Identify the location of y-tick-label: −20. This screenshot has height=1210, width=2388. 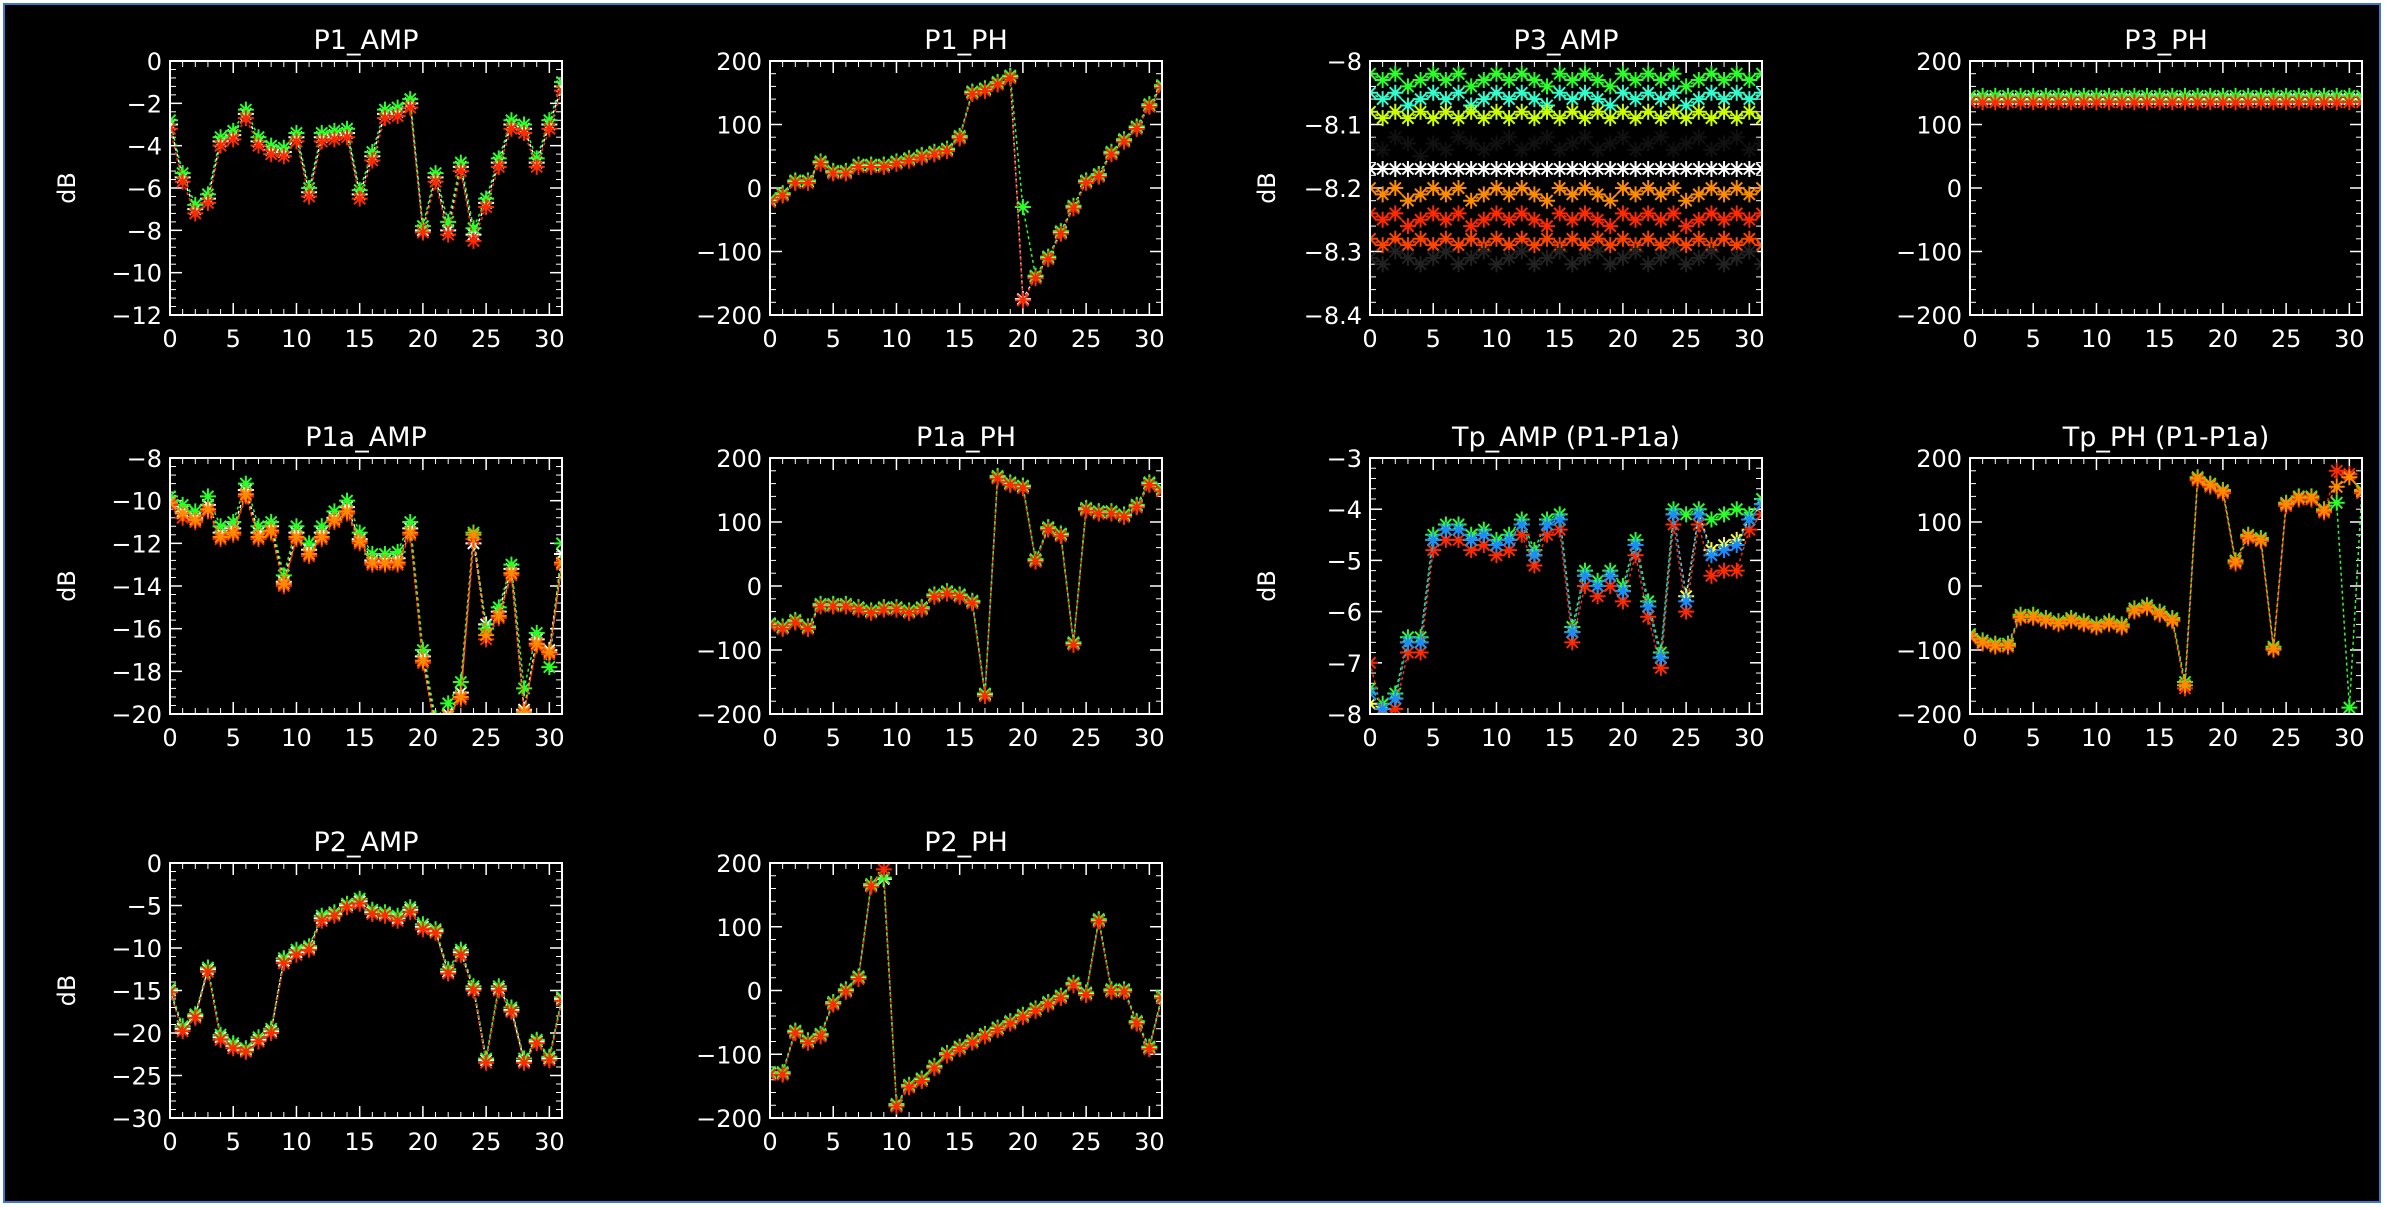
(136, 715).